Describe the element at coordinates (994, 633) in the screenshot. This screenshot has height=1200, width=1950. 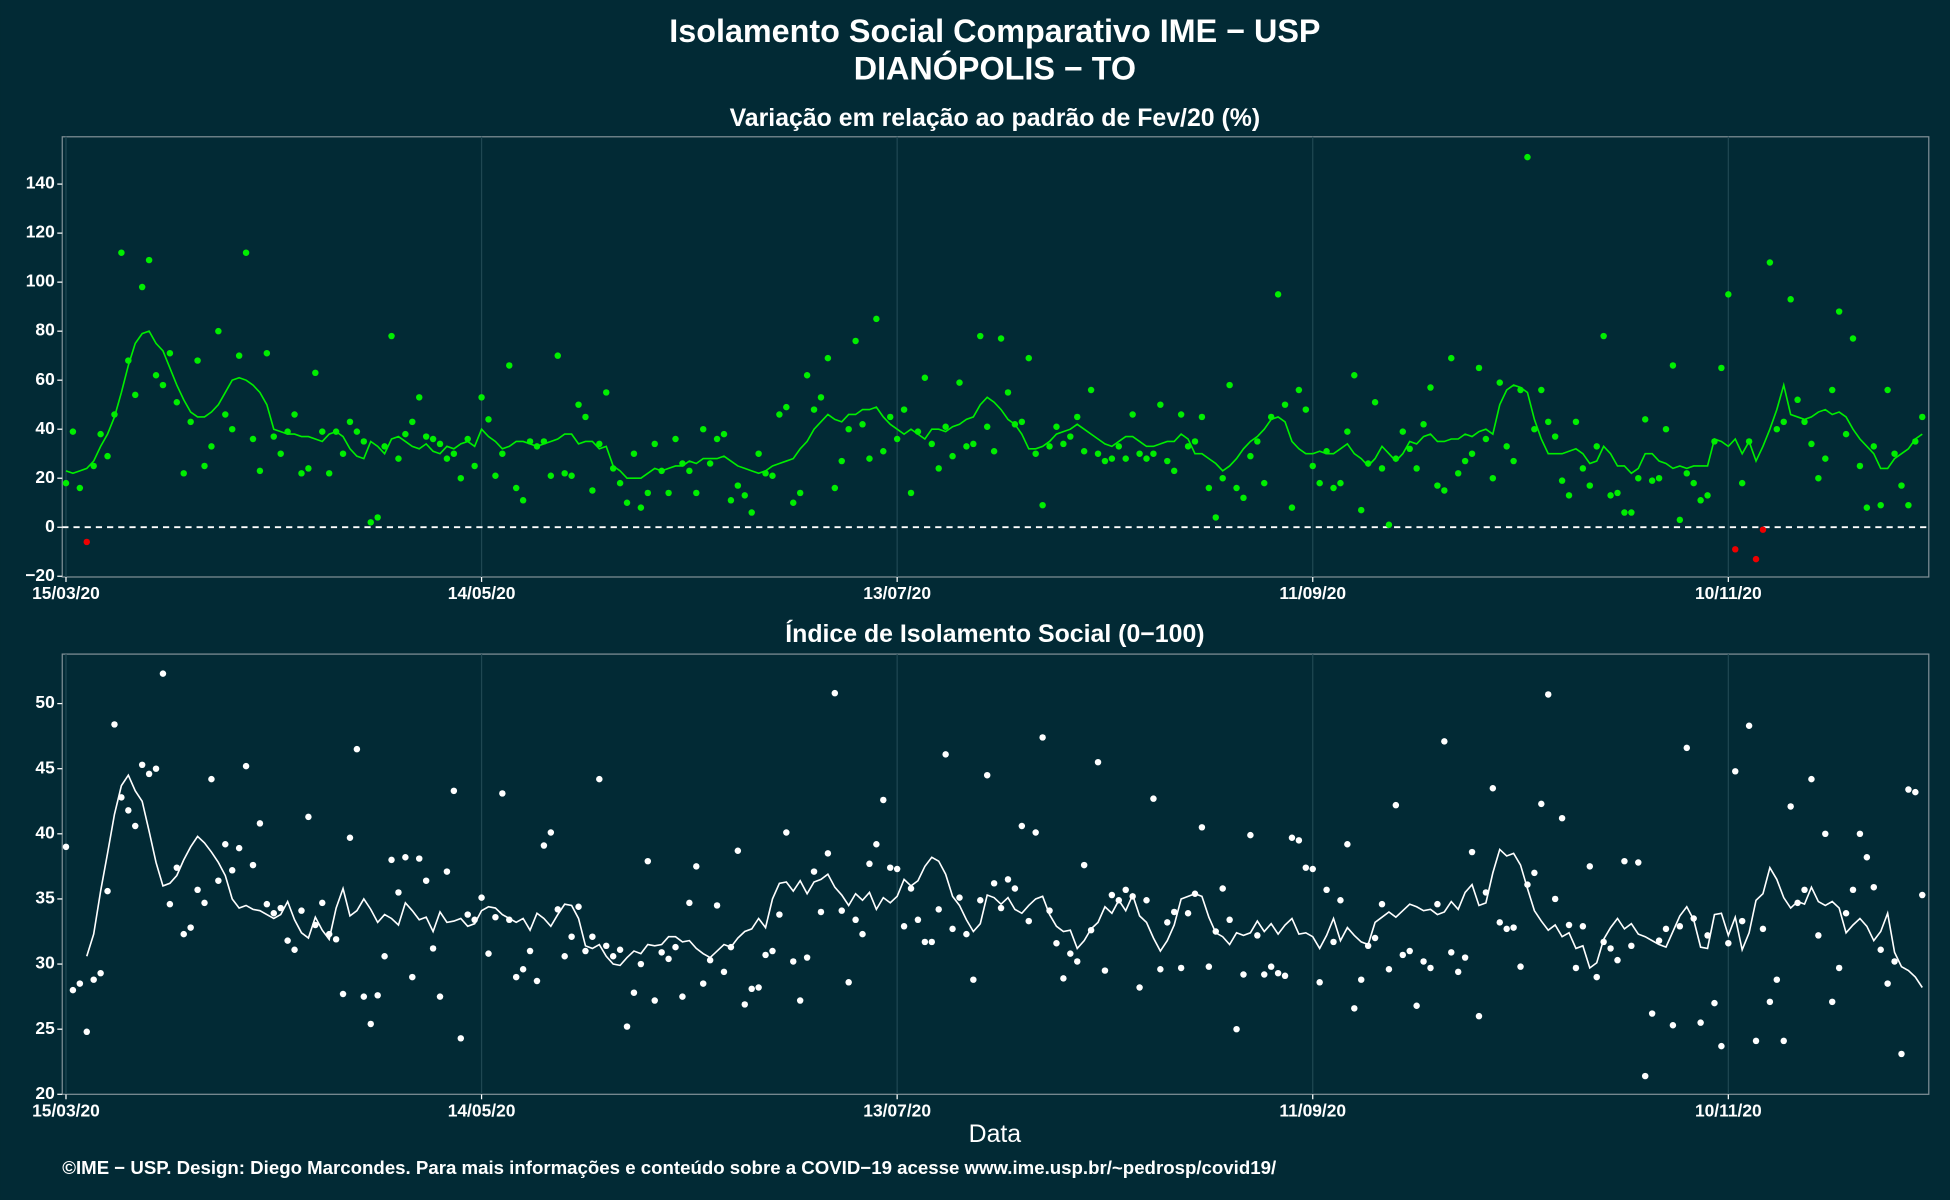
I see `panel-title: Índice de Isolamento Social (0−100)` at that location.